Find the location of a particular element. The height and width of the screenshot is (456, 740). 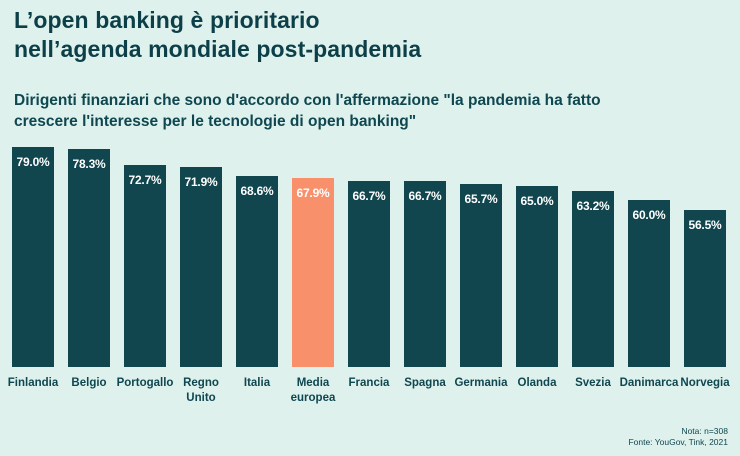

bar-column-portogallo: 72.7% Portogallo is located at coordinates (145, 276).